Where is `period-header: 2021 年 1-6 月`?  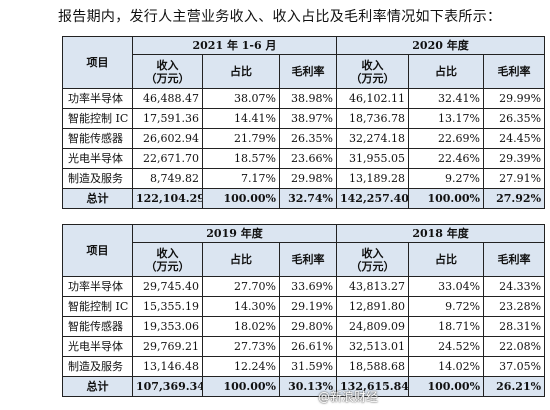
period-header: 2021 年 1-6 月 is located at coordinates (234, 45).